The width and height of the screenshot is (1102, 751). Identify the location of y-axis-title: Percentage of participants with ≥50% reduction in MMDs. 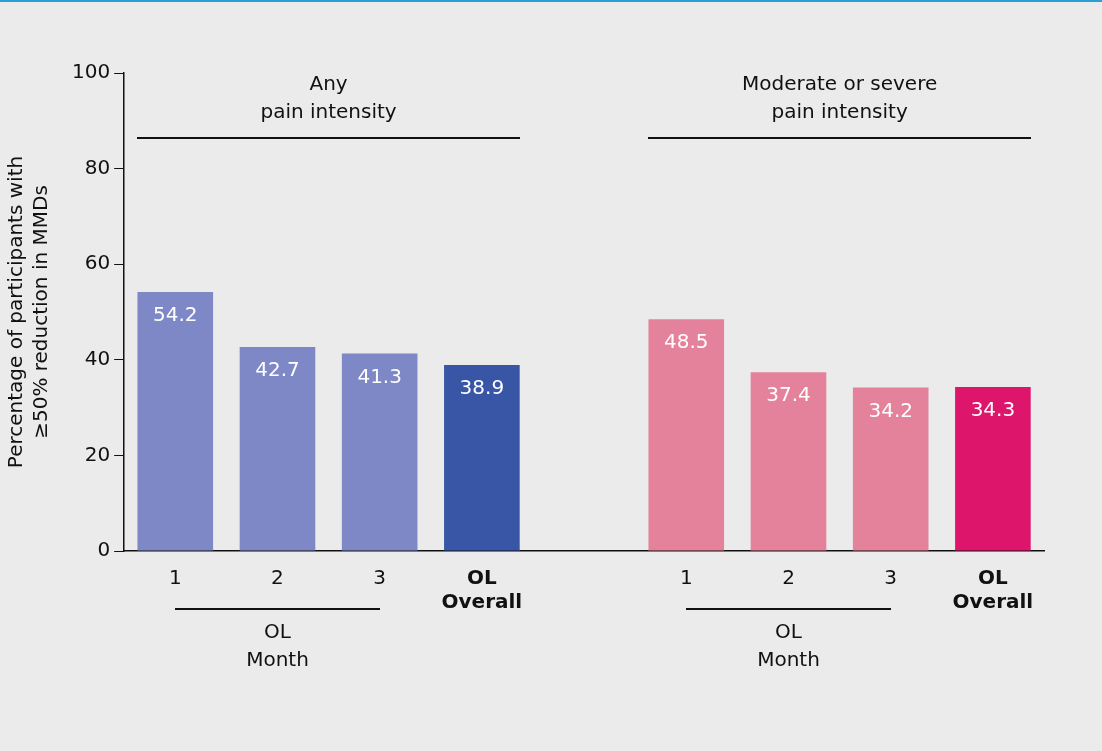
(27, 312).